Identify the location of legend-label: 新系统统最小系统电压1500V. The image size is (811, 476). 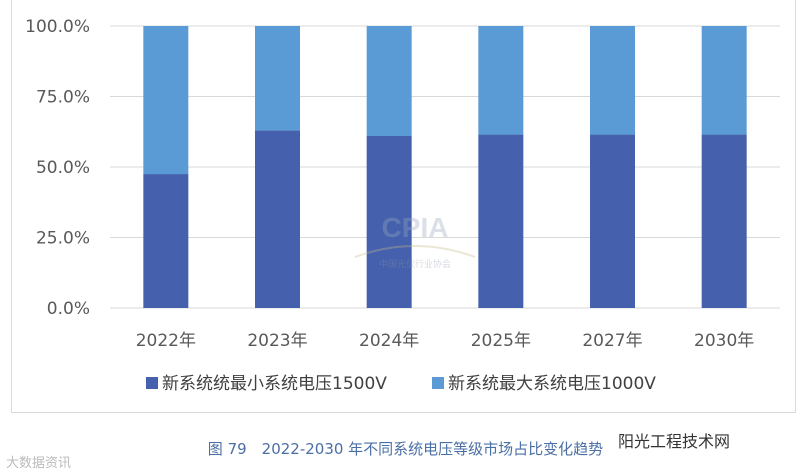
(274, 384).